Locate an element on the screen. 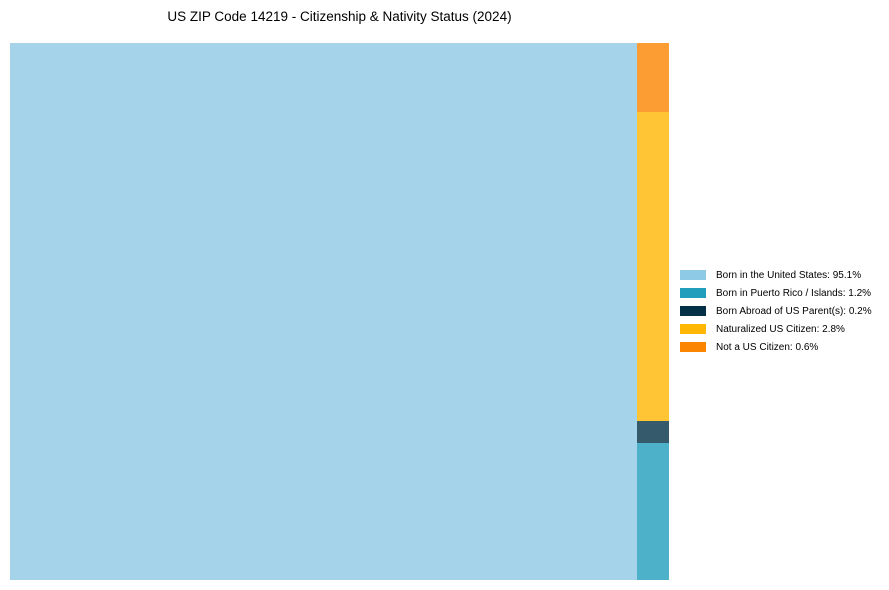 Image resolution: width=889 pixels, height=590 pixels. tile-puerto-rico is located at coordinates (653, 511).